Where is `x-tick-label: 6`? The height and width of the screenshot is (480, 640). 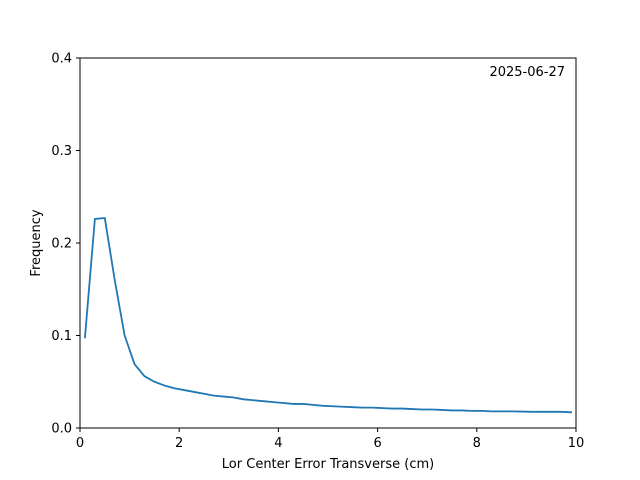 x-tick-label: 6 is located at coordinates (377, 443).